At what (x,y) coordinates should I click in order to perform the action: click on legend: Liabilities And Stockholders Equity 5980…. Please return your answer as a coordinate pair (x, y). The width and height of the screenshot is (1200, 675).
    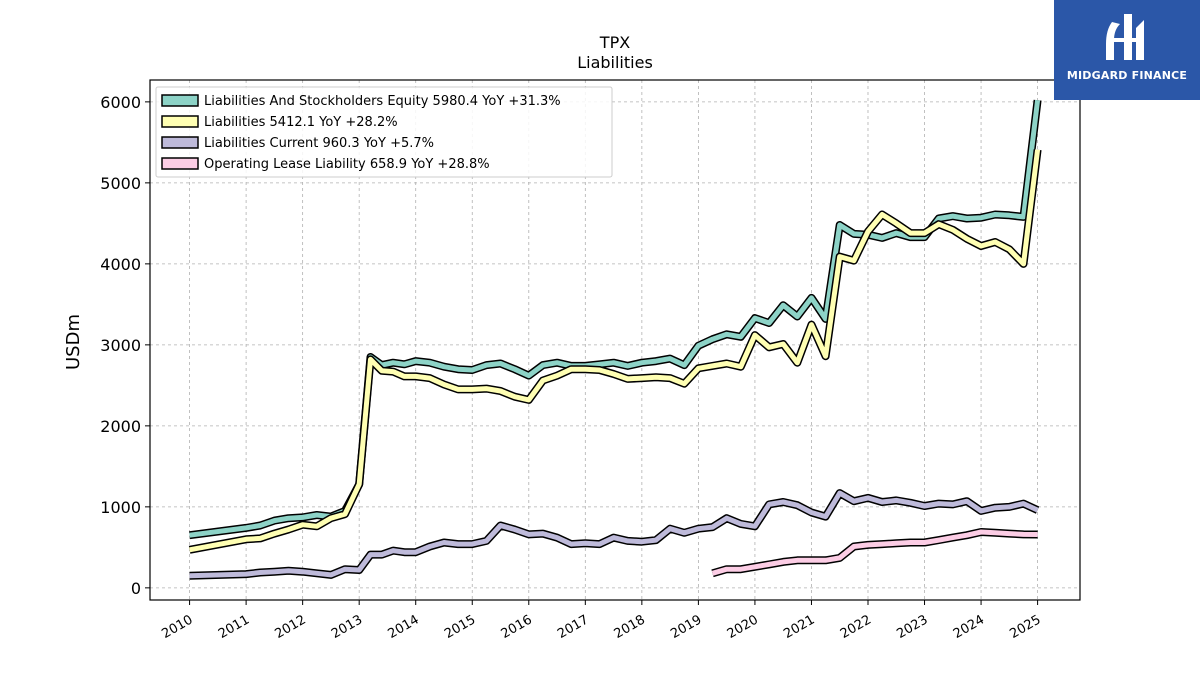
    Looking at the image, I should click on (384, 132).